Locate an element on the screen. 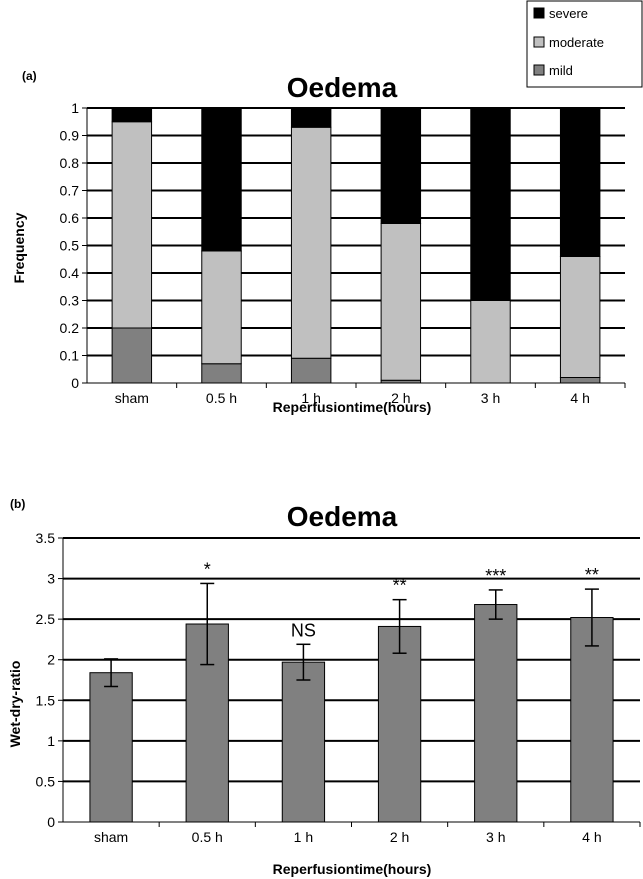  panel-b-x-tick-label: 1 h is located at coordinates (303, 837).